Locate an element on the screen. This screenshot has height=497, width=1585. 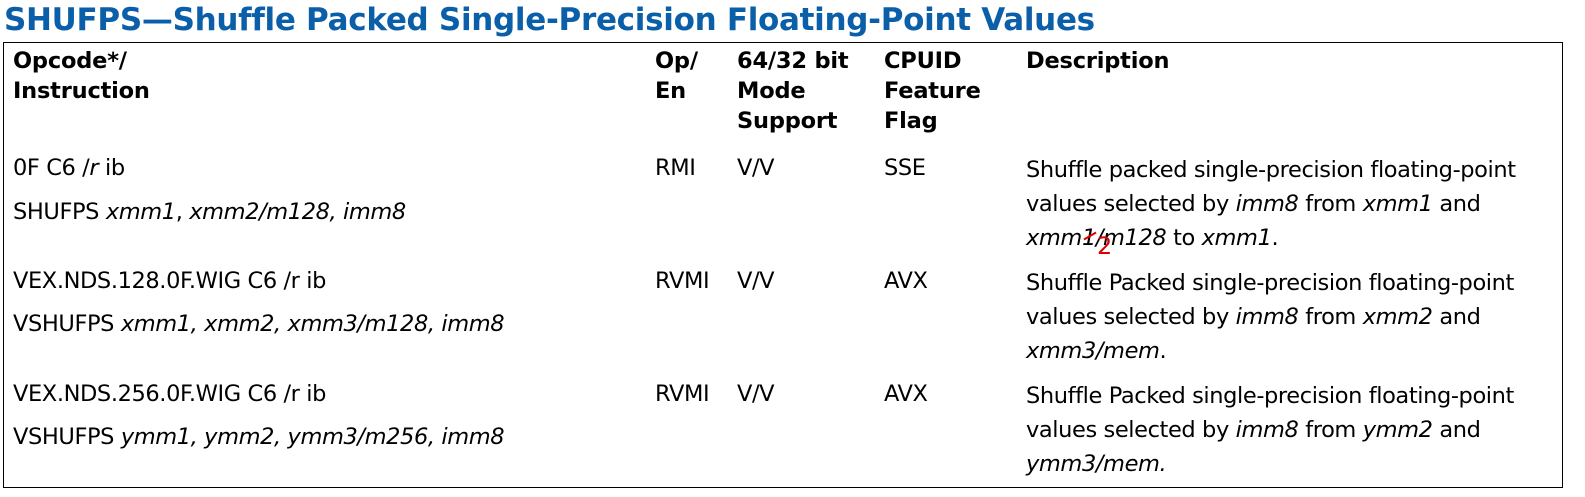
row3-op-en: RVMI is located at coordinates (682, 394).